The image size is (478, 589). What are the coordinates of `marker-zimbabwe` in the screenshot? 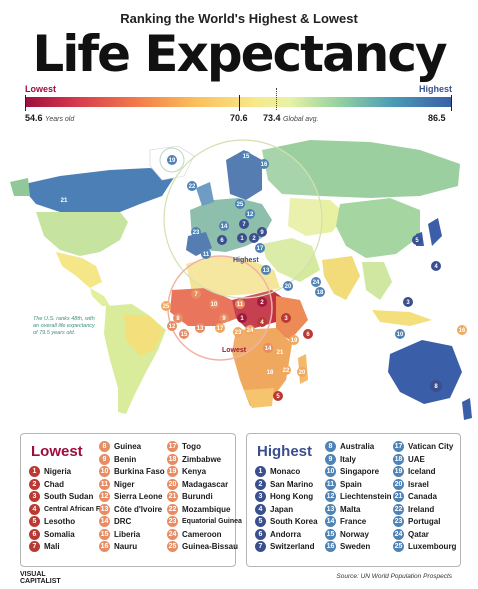 It's located at (270, 372).